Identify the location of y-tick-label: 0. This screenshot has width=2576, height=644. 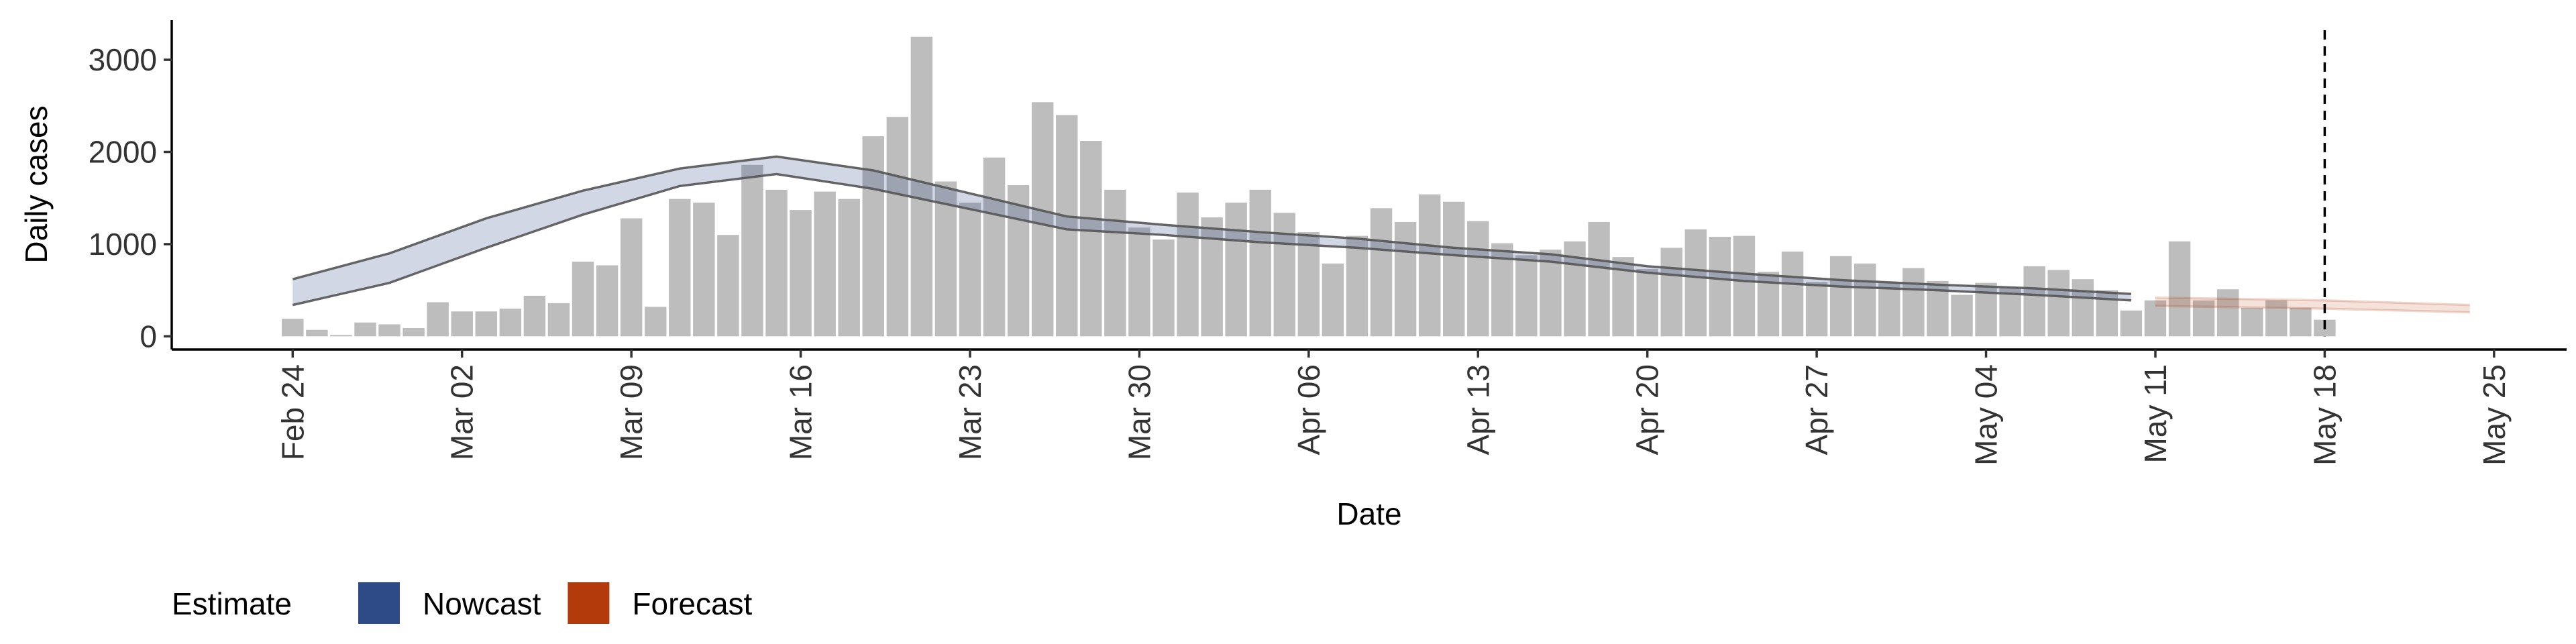
(148, 336).